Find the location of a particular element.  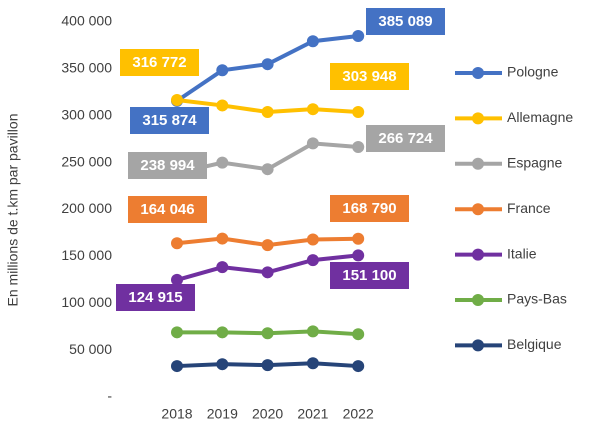

y-axis-label: En millions de t.km par pavillon is located at coordinates (13, 210).